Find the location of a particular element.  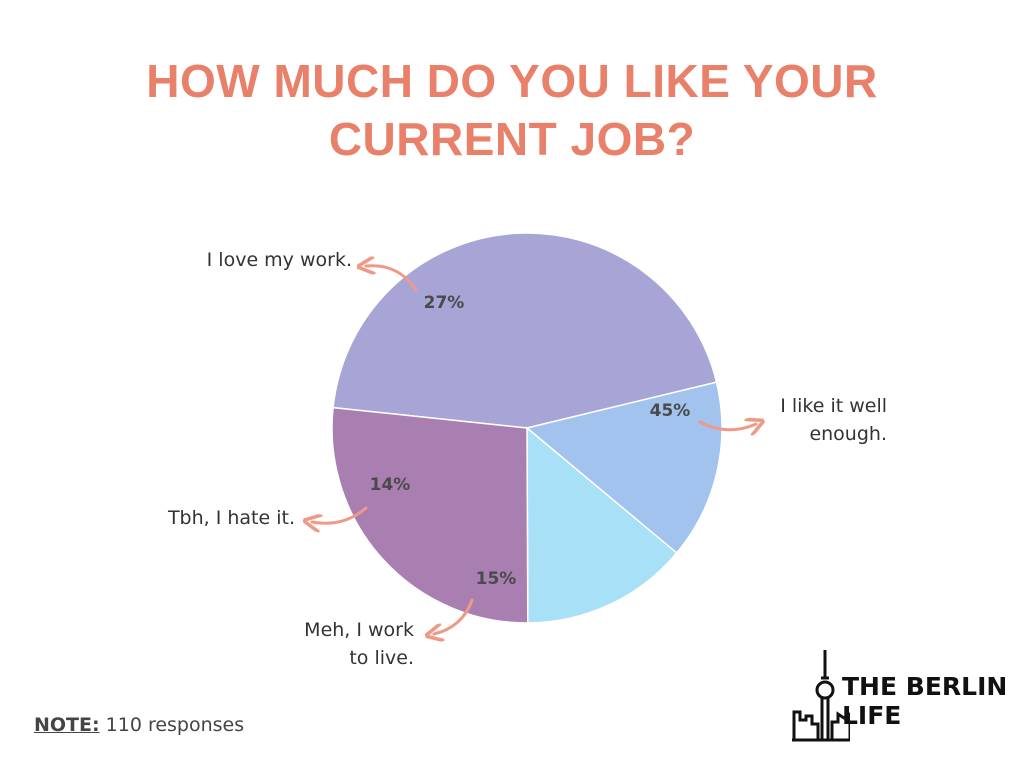

percent-label: 45% is located at coordinates (670, 411).